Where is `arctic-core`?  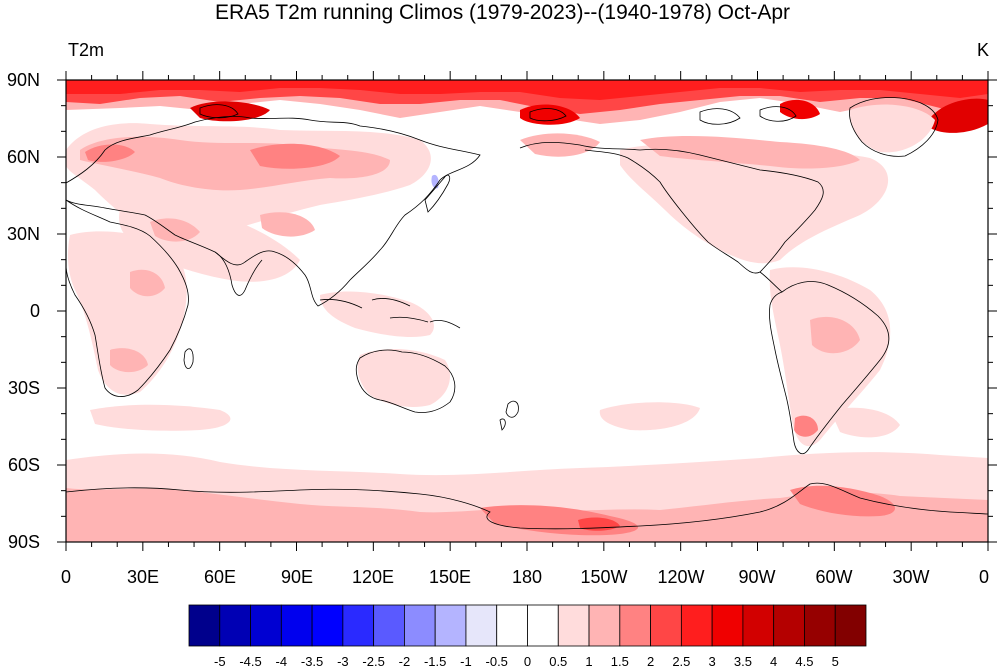 arctic-core is located at coordinates (527, 98).